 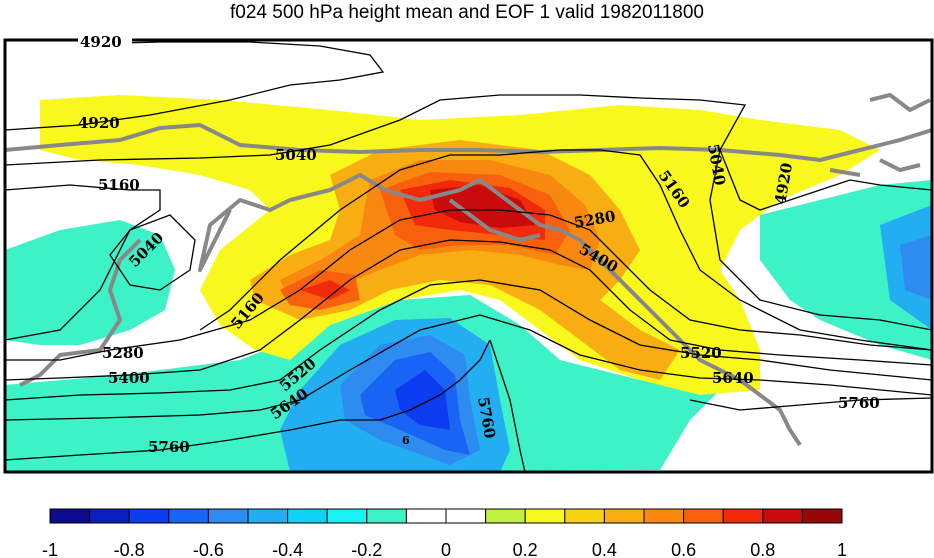 What do you see at coordinates (80, 312) in the screenshot?
I see `coastline-west` at bounding box center [80, 312].